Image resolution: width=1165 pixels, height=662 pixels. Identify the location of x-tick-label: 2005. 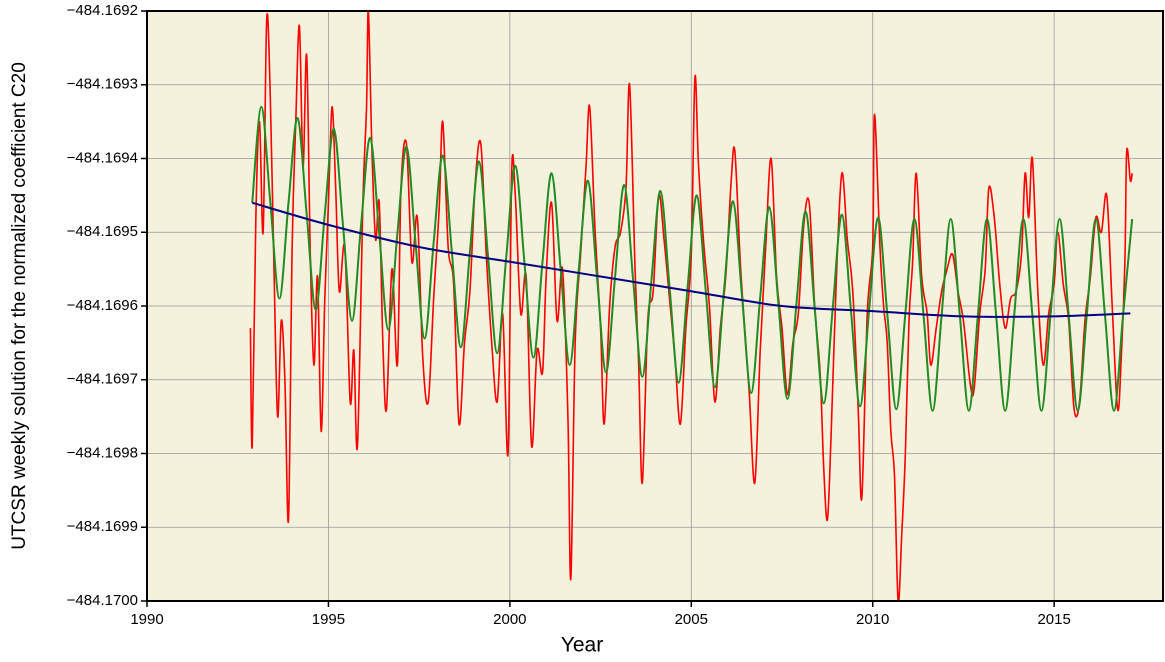
(691, 619).